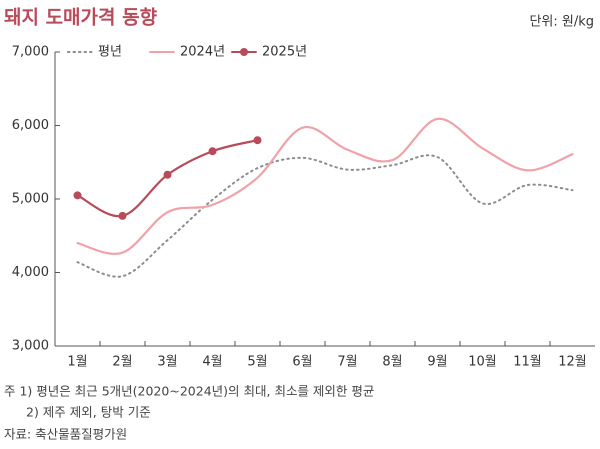 The image size is (600, 449). Describe the element at coordinates (110, 52) in the screenshot. I see `legend-label: 평년` at that location.